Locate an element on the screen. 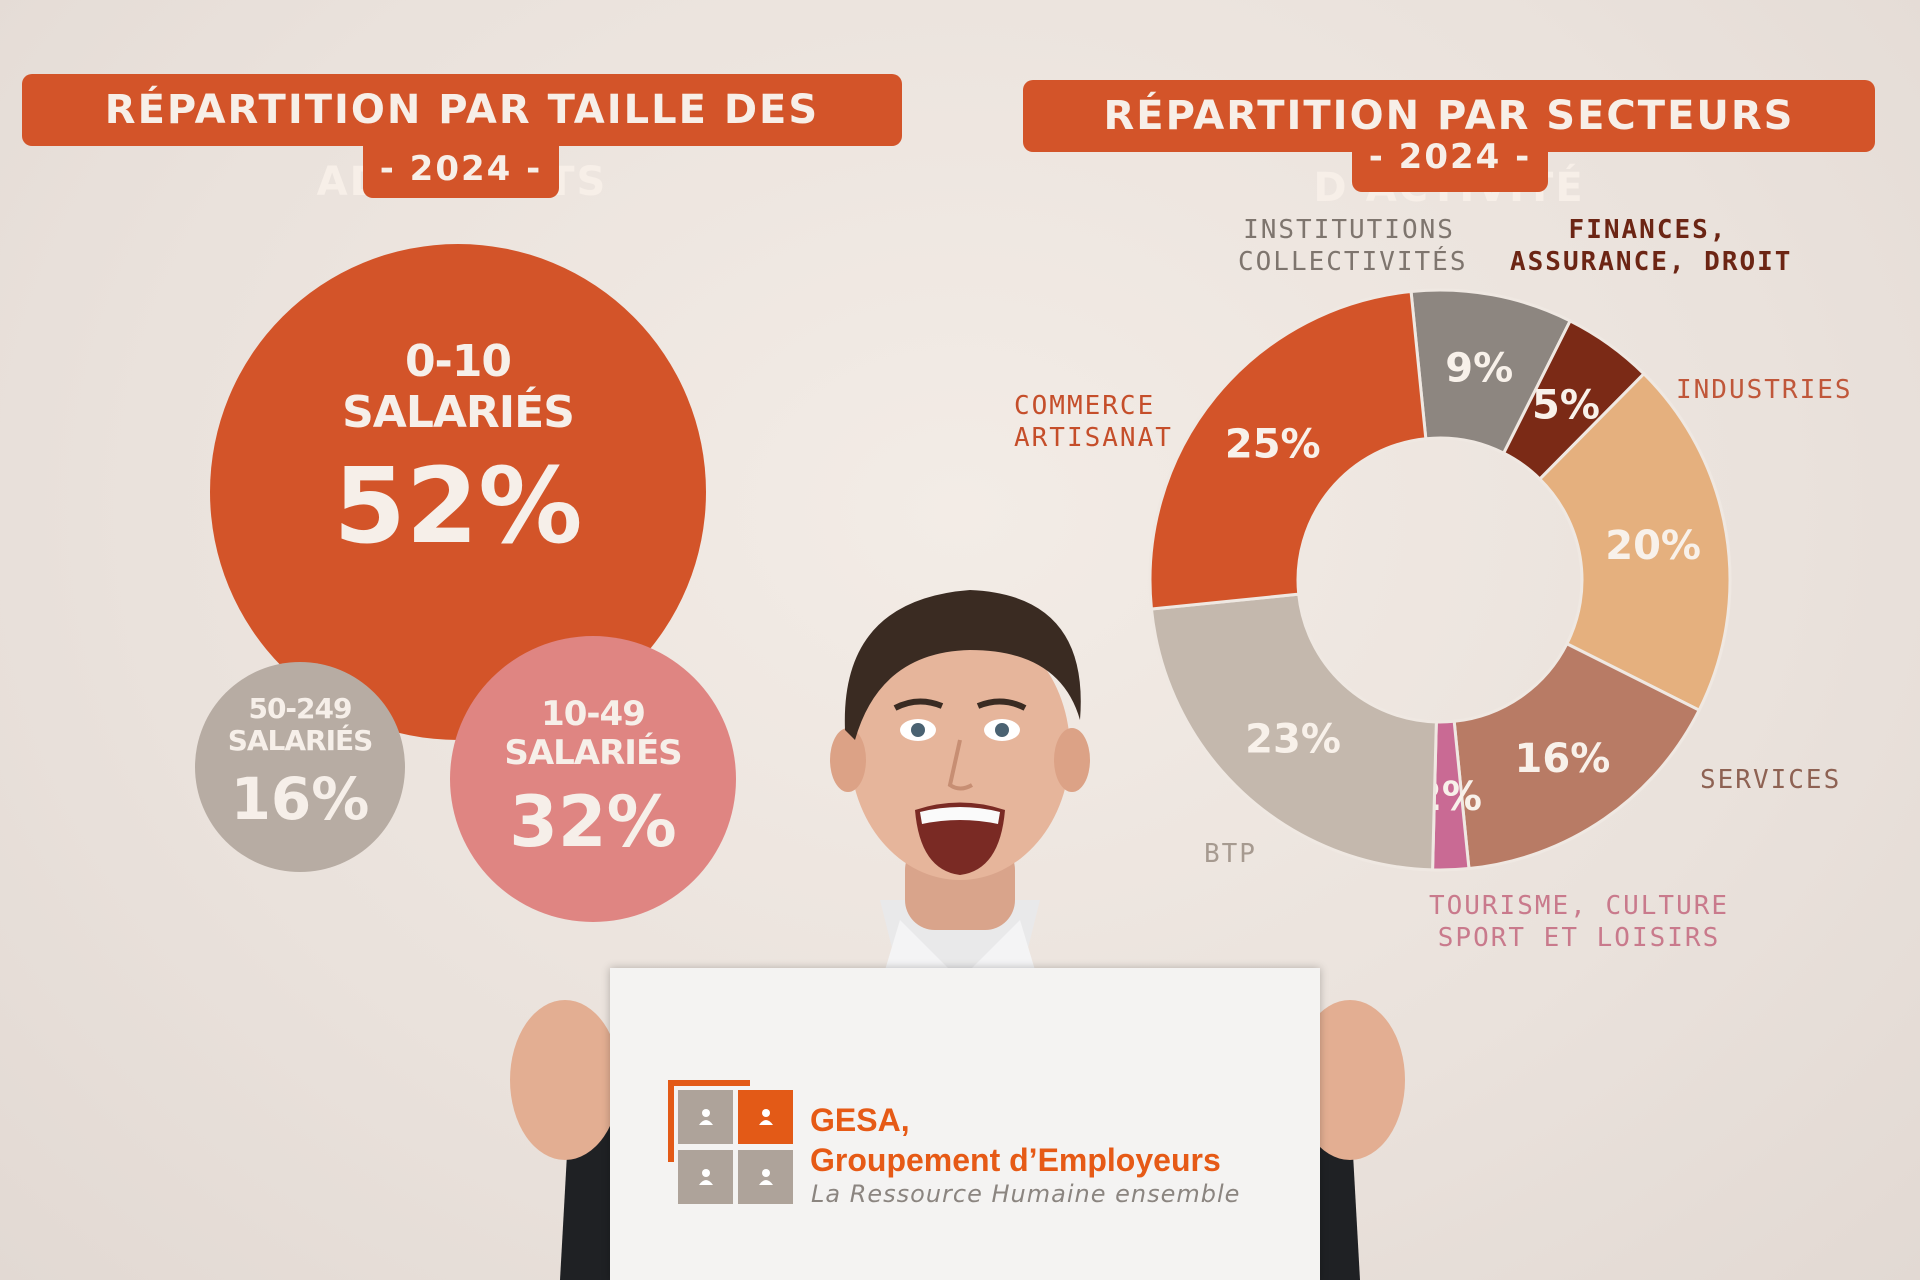 This screenshot has width=1920, height=1280. label-services: SERVICES is located at coordinates (1771, 780).